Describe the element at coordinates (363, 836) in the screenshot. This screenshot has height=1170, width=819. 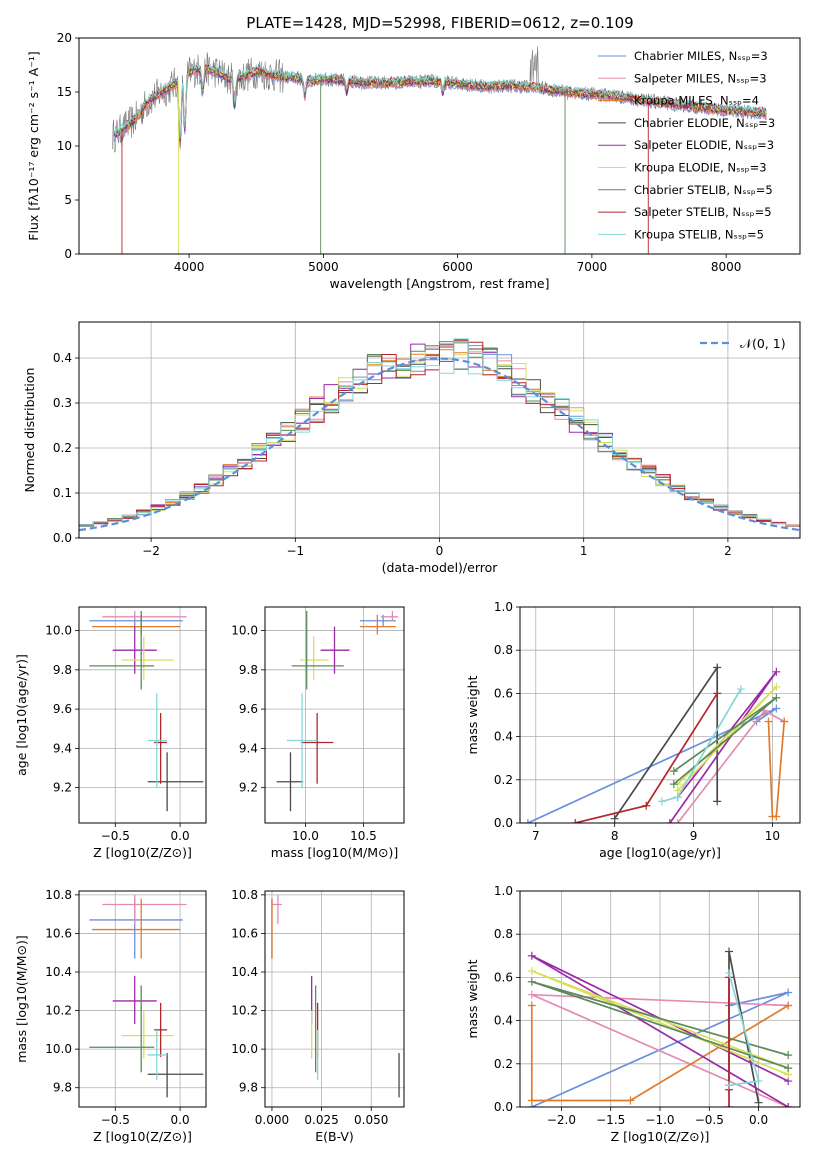
I see `x-tick-label: 10.5` at that location.